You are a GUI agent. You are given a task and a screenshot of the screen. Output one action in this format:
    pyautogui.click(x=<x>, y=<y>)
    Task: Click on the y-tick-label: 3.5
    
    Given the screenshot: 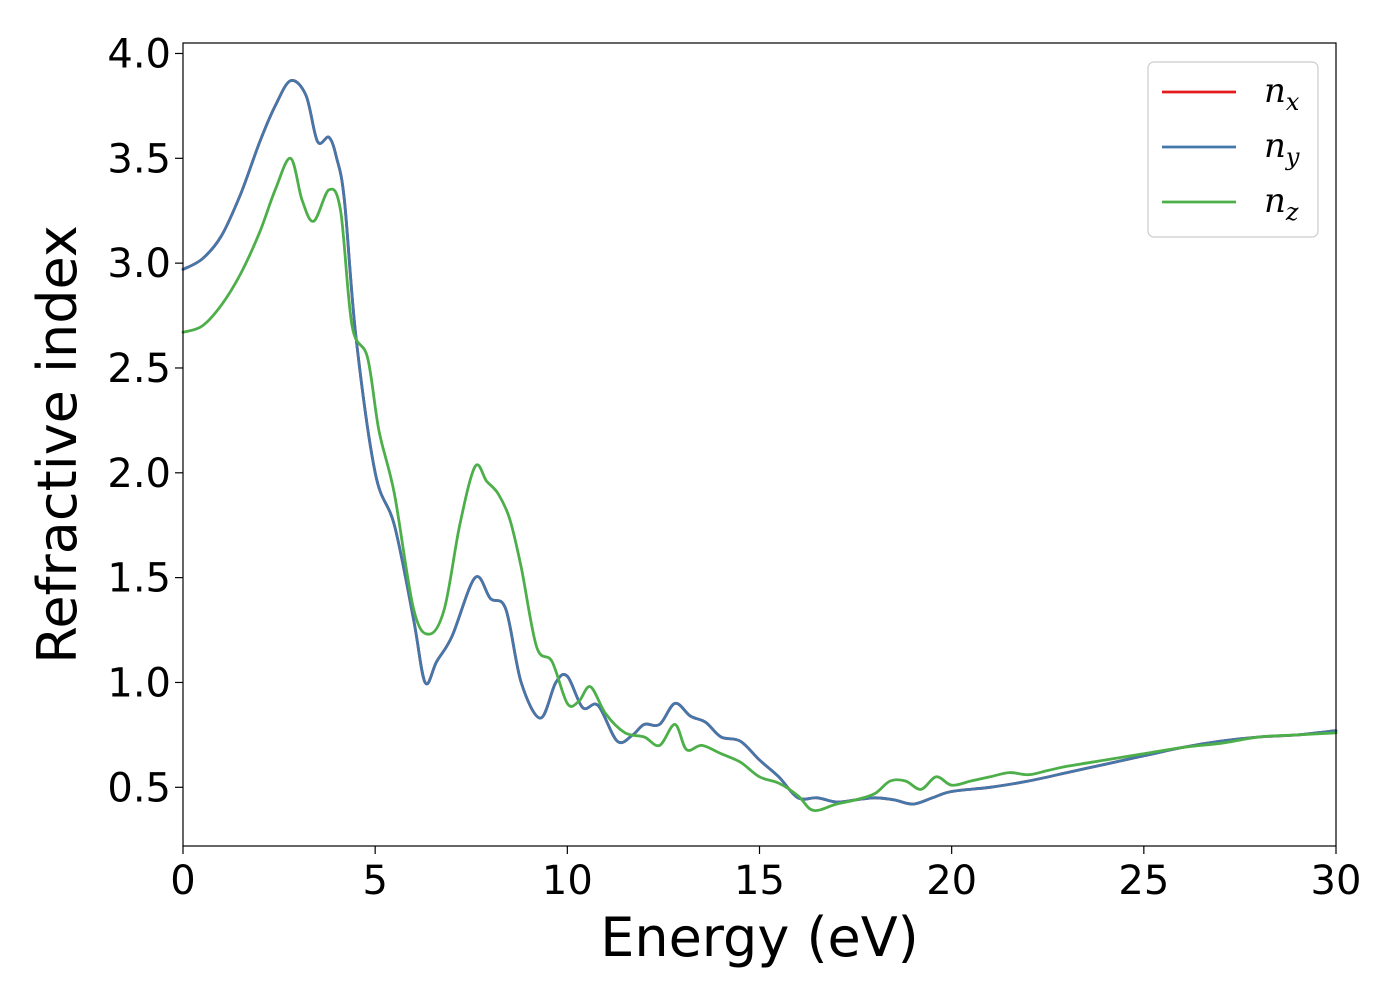 What is the action you would take?
    pyautogui.click(x=139, y=159)
    